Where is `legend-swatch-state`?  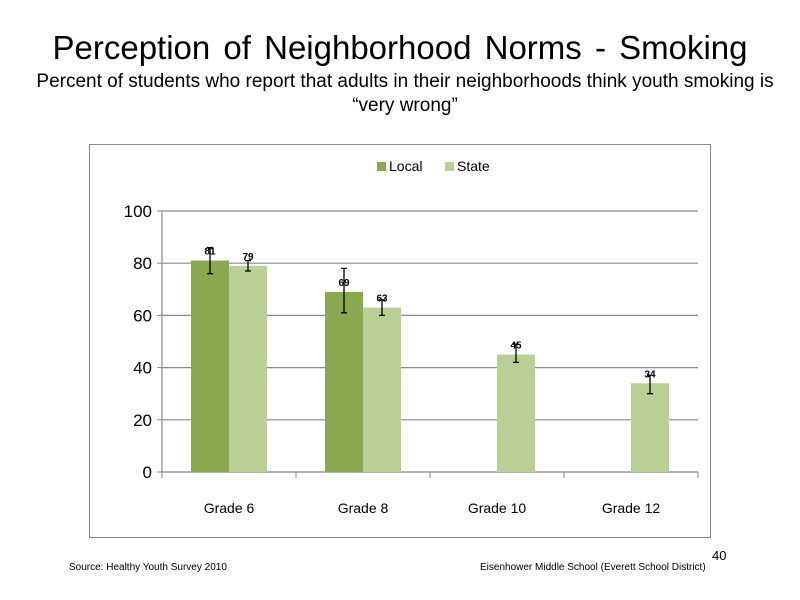 legend-swatch-state is located at coordinates (449, 166).